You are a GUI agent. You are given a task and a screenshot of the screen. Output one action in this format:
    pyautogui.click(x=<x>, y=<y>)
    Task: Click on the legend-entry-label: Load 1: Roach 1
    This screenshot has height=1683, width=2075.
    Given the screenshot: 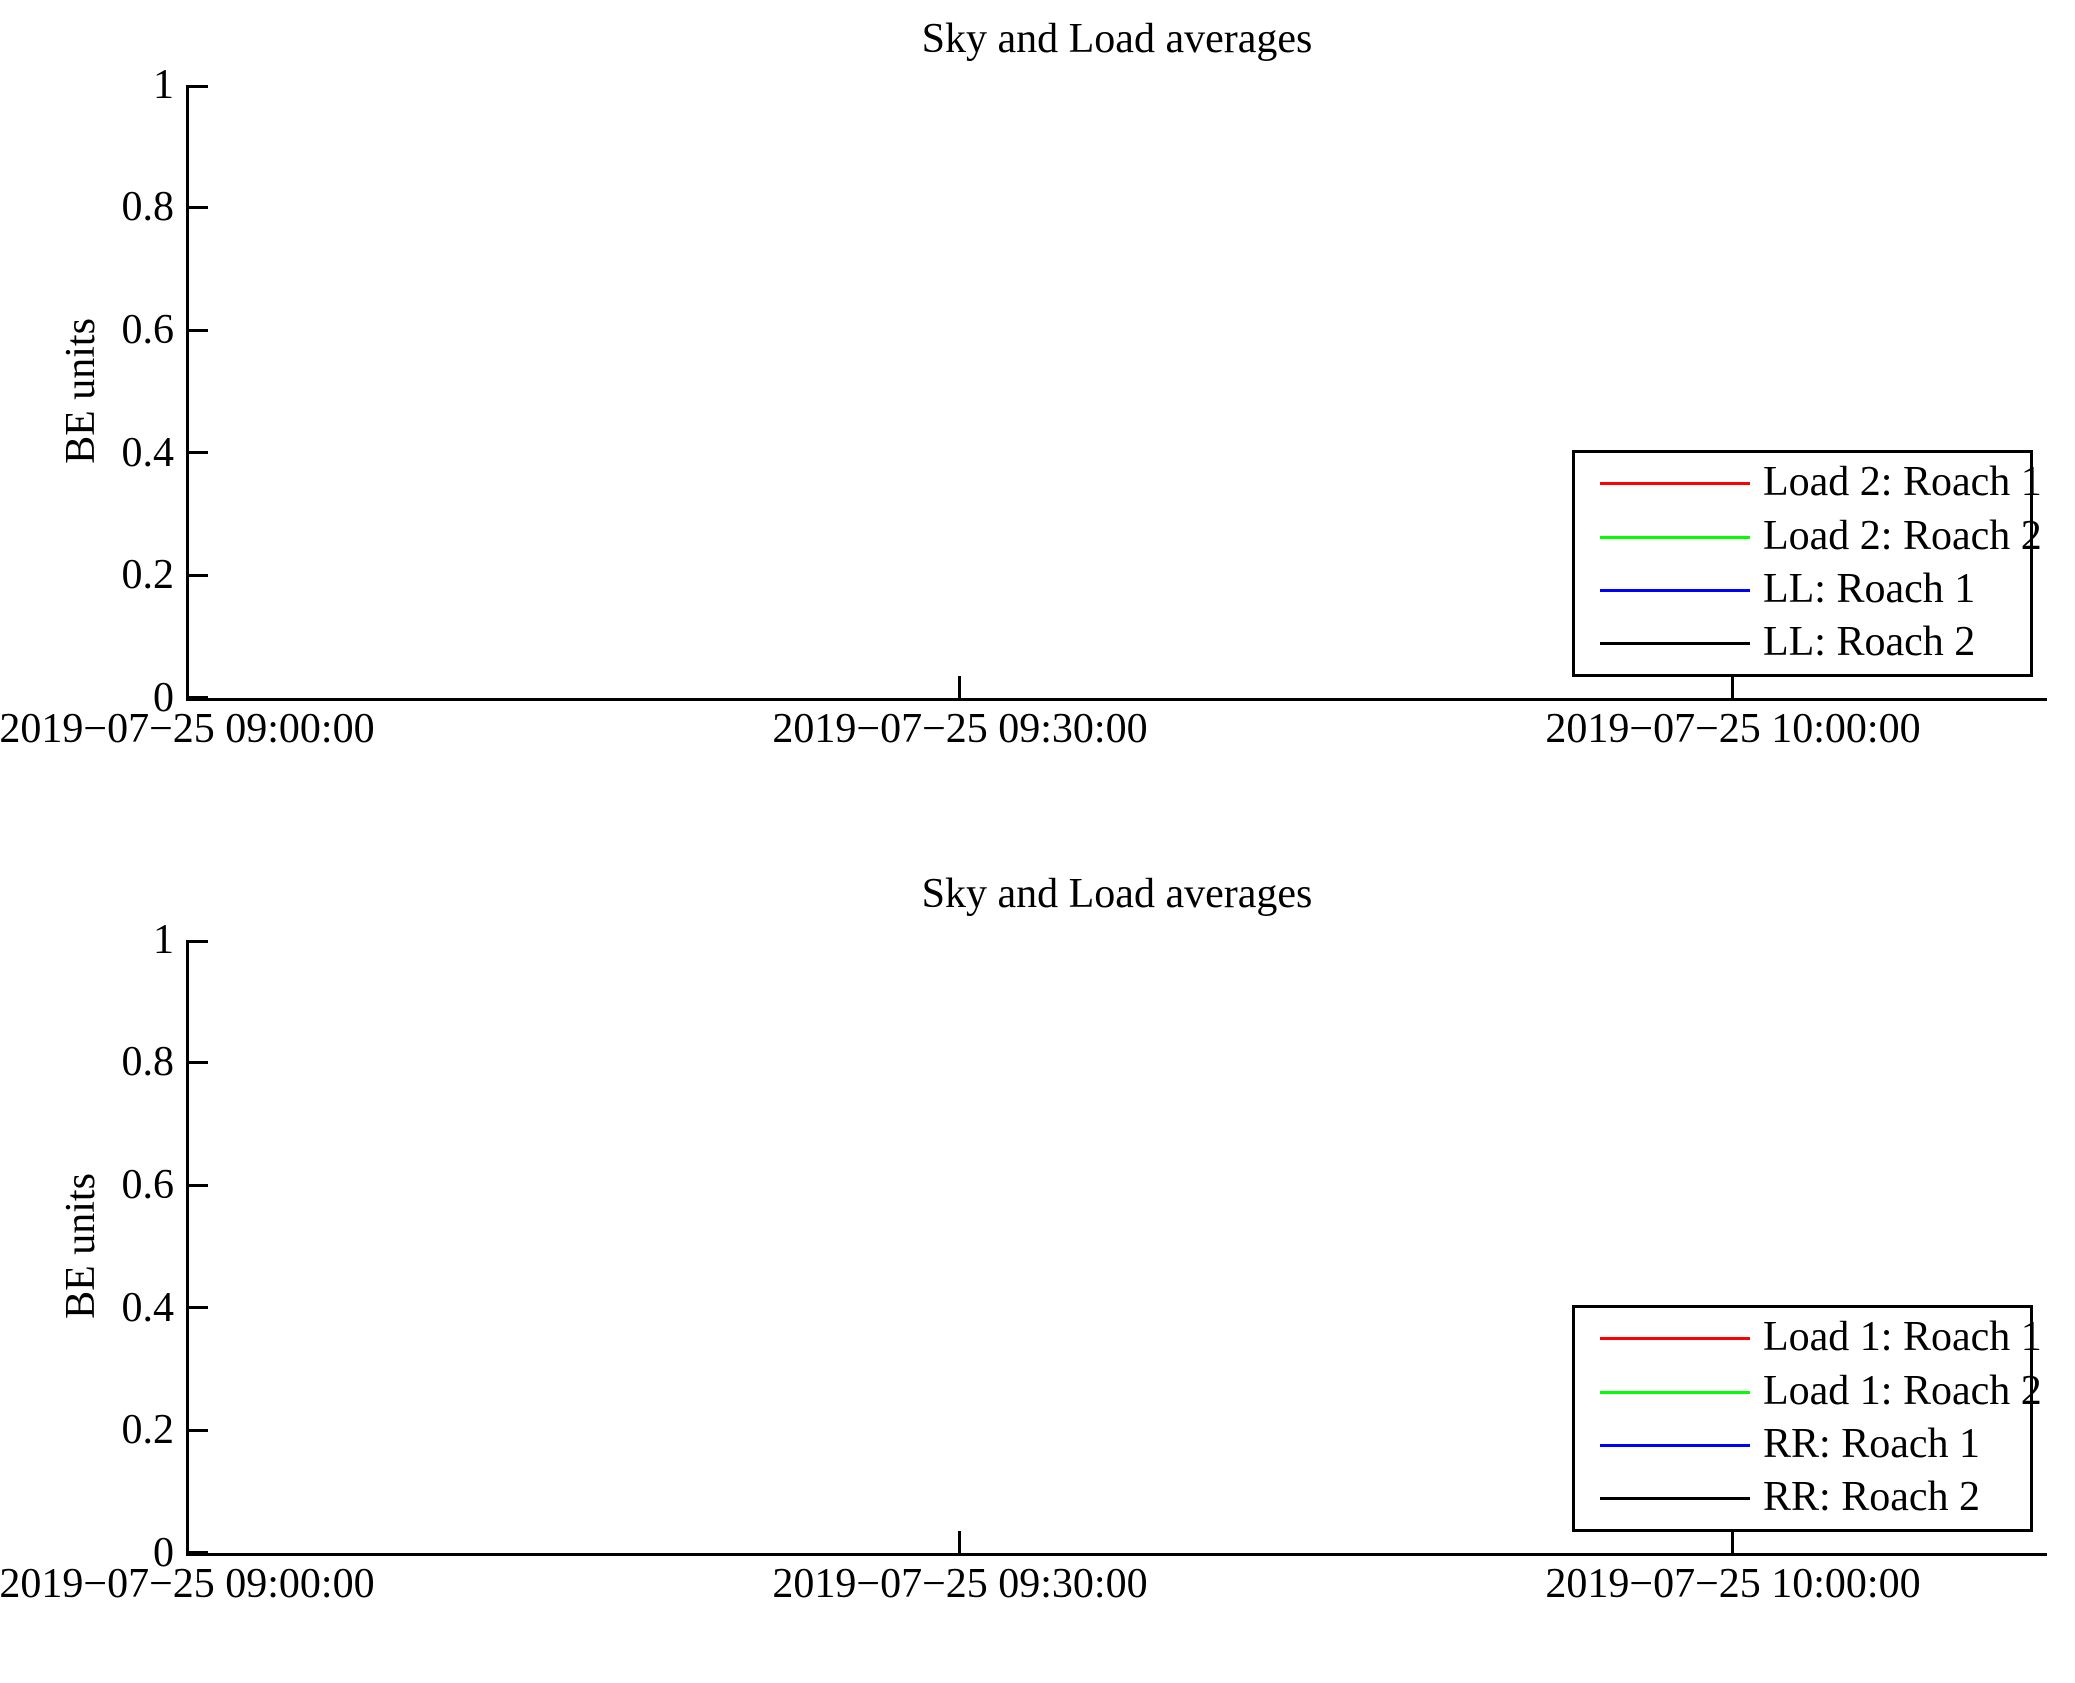 What is the action you would take?
    pyautogui.click(x=1902, y=1337)
    